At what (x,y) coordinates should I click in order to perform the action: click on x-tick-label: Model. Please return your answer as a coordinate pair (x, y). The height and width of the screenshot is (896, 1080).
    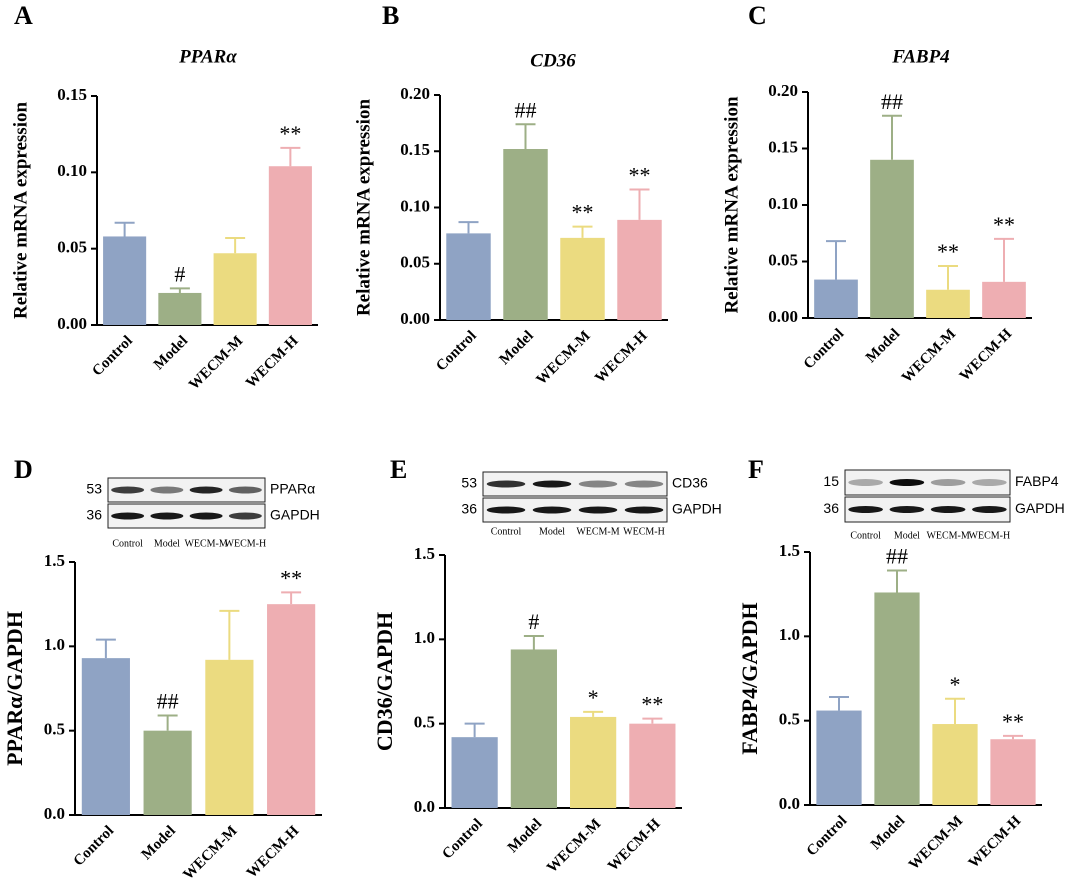
    Looking at the image, I should click on (883, 346).